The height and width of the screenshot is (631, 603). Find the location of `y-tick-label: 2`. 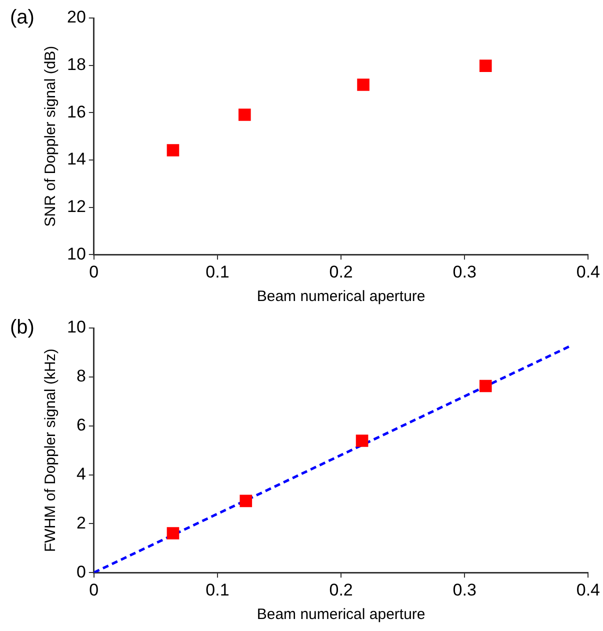

y-tick-label: 2 is located at coordinates (81, 522).